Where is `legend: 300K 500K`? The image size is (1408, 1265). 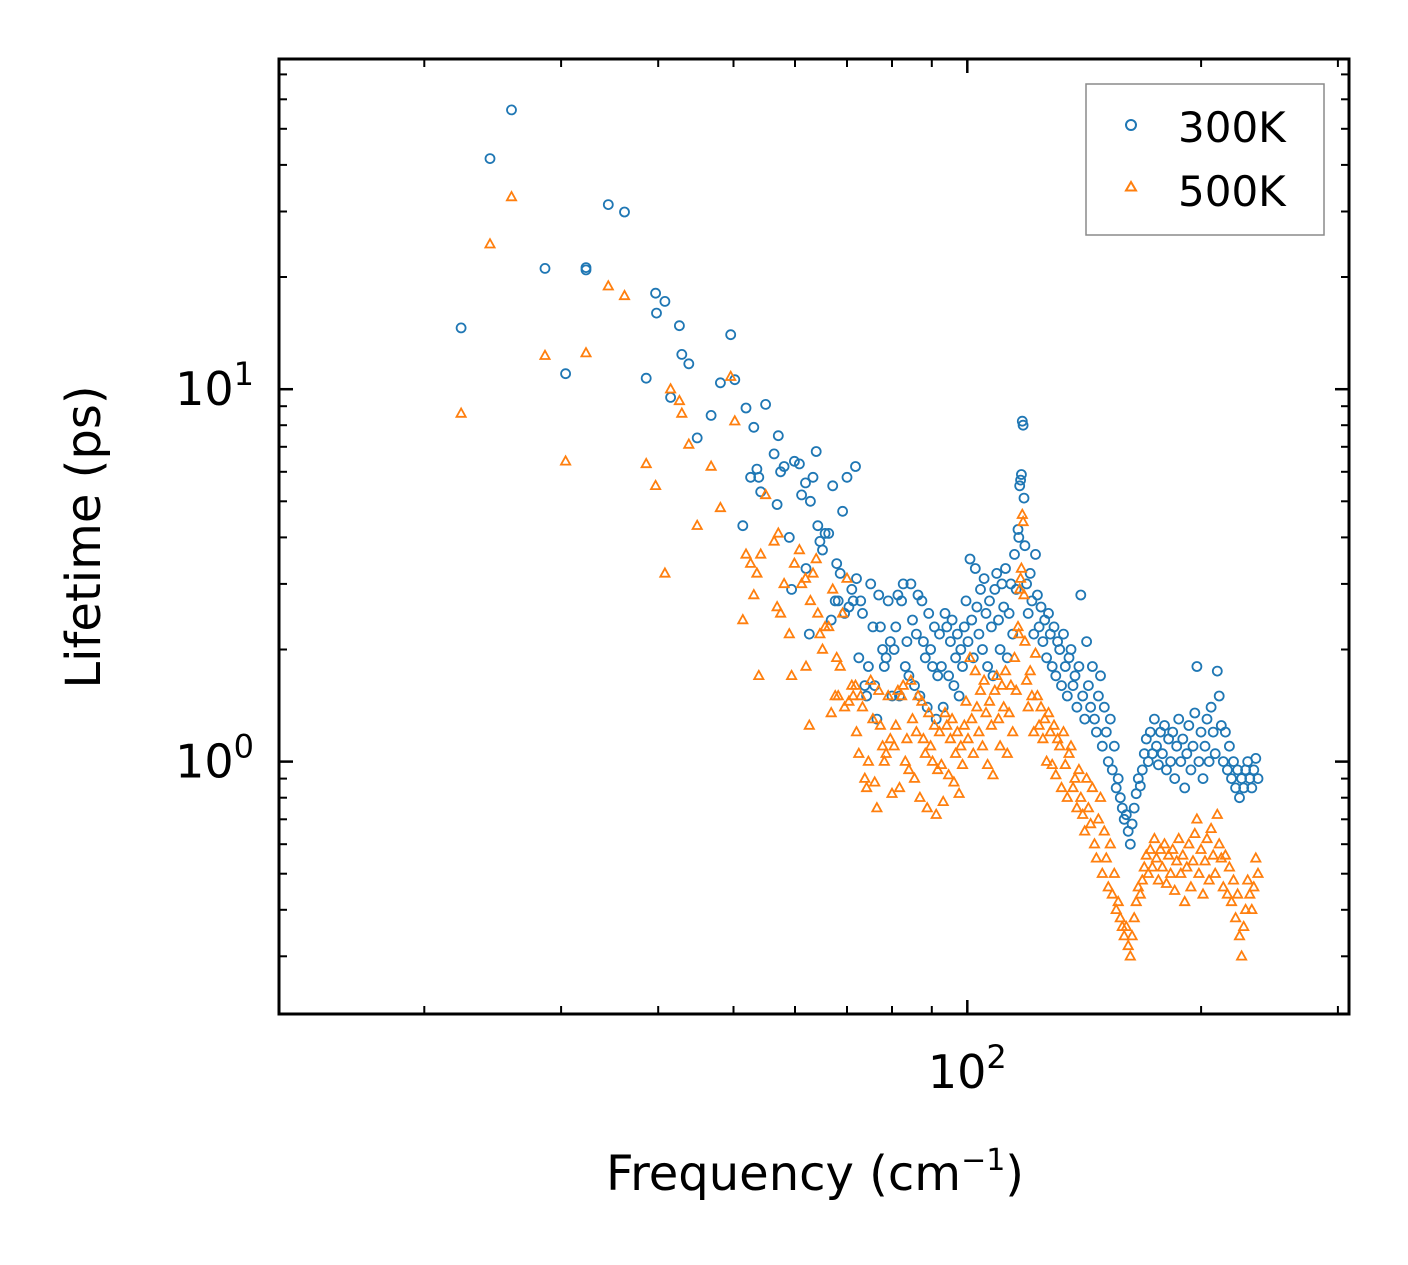 legend: 300K 500K is located at coordinates (1205, 159).